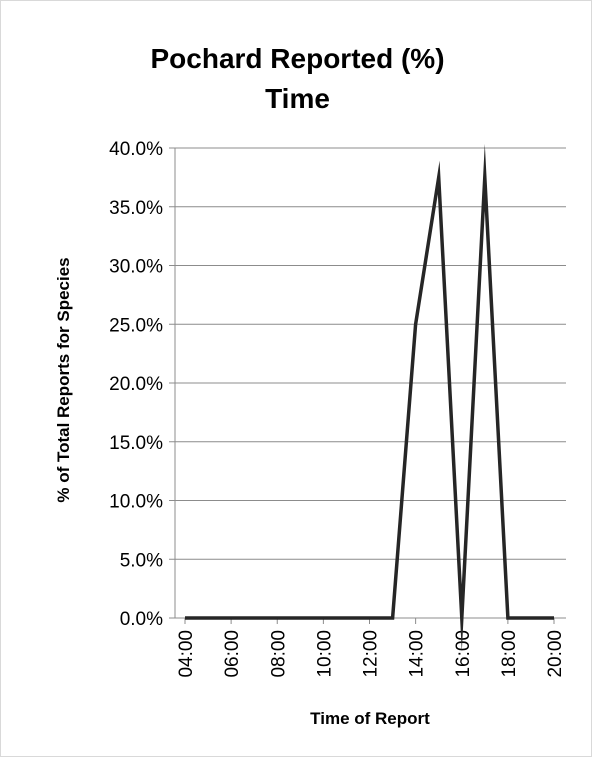 This screenshot has height=758, width=593. I want to click on x-axis-title: Time of Report, so click(370, 718).